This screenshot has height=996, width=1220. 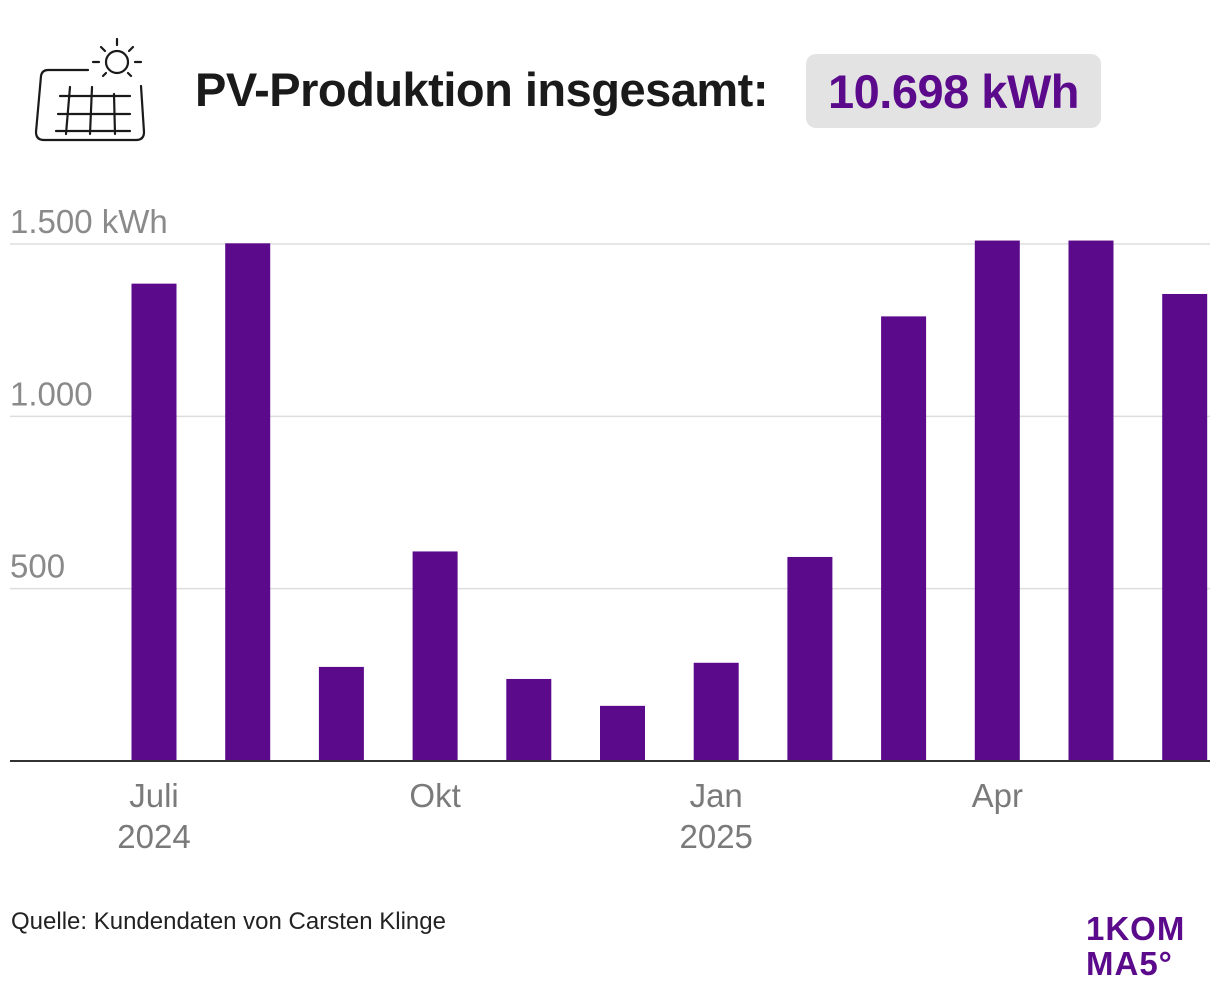 I want to click on logo-line-2: MA5°, so click(x=1129, y=963).